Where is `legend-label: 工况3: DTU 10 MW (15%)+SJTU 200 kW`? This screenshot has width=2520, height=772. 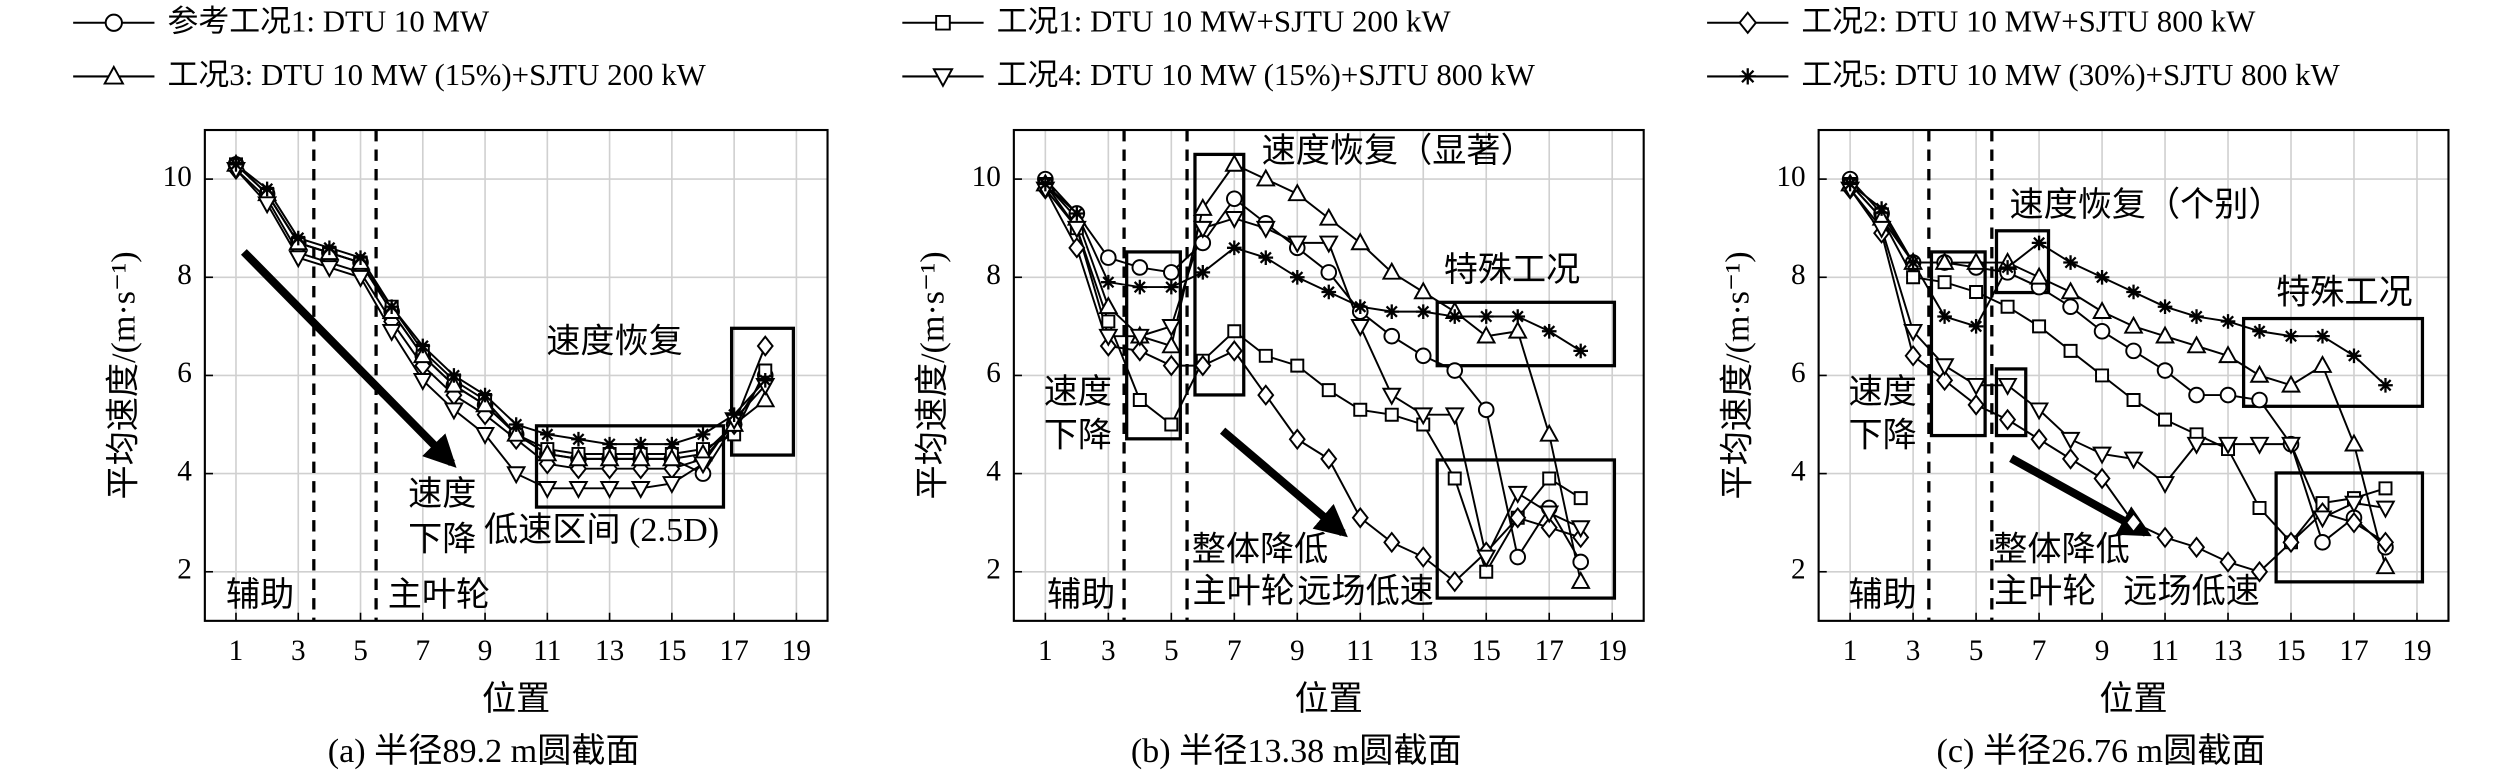 legend-label: 工况3: DTU 10 MW (15%)+SJTU 200 kW is located at coordinates (436, 74).